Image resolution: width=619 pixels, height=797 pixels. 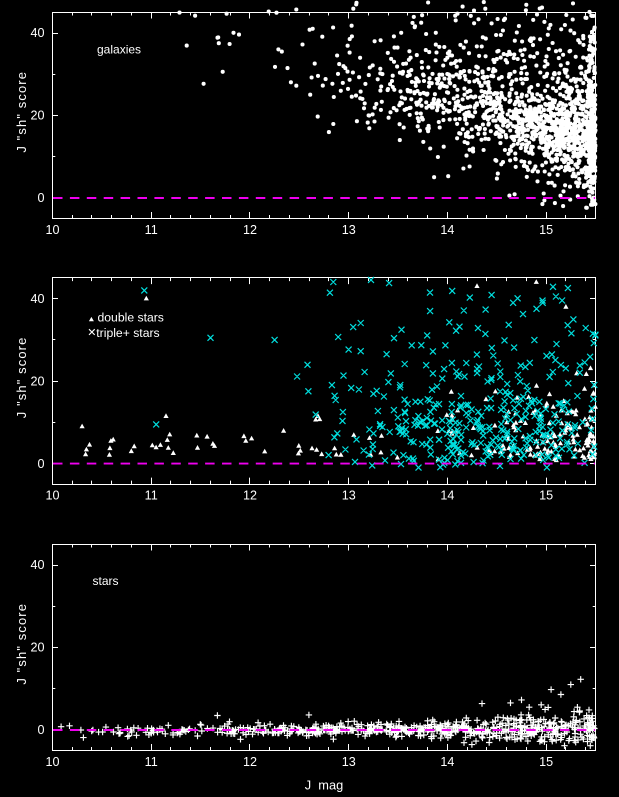 I want to click on svg-text: J mag, so click(x=324, y=785).